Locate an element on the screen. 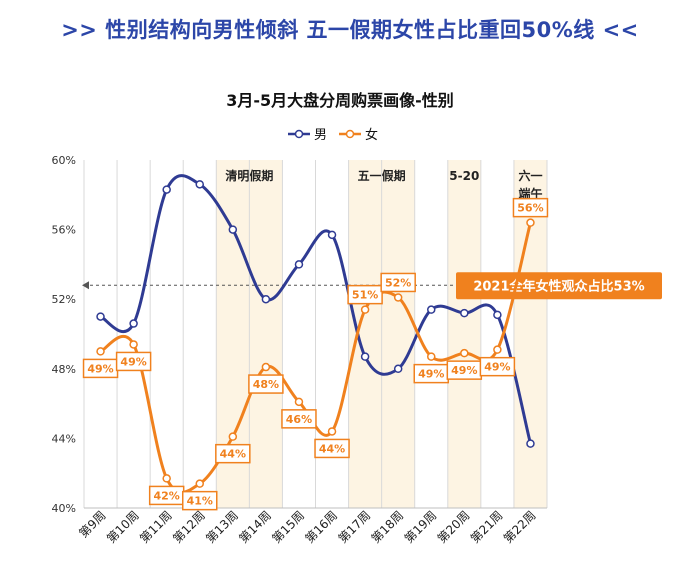 The image size is (700, 575). female-data-label: 52% is located at coordinates (398, 282).